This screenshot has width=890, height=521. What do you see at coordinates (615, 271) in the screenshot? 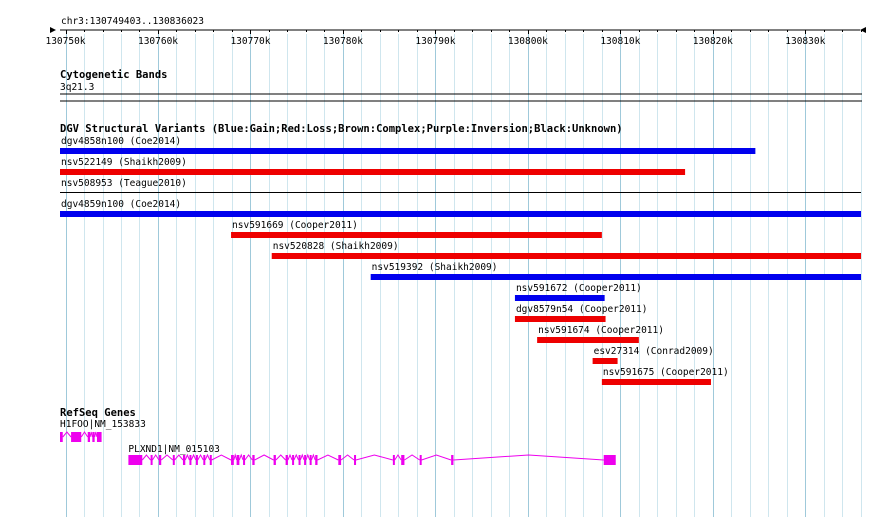
I see `dgv-variant: nsv519392 (Shaikh2009)` at bounding box center [615, 271].